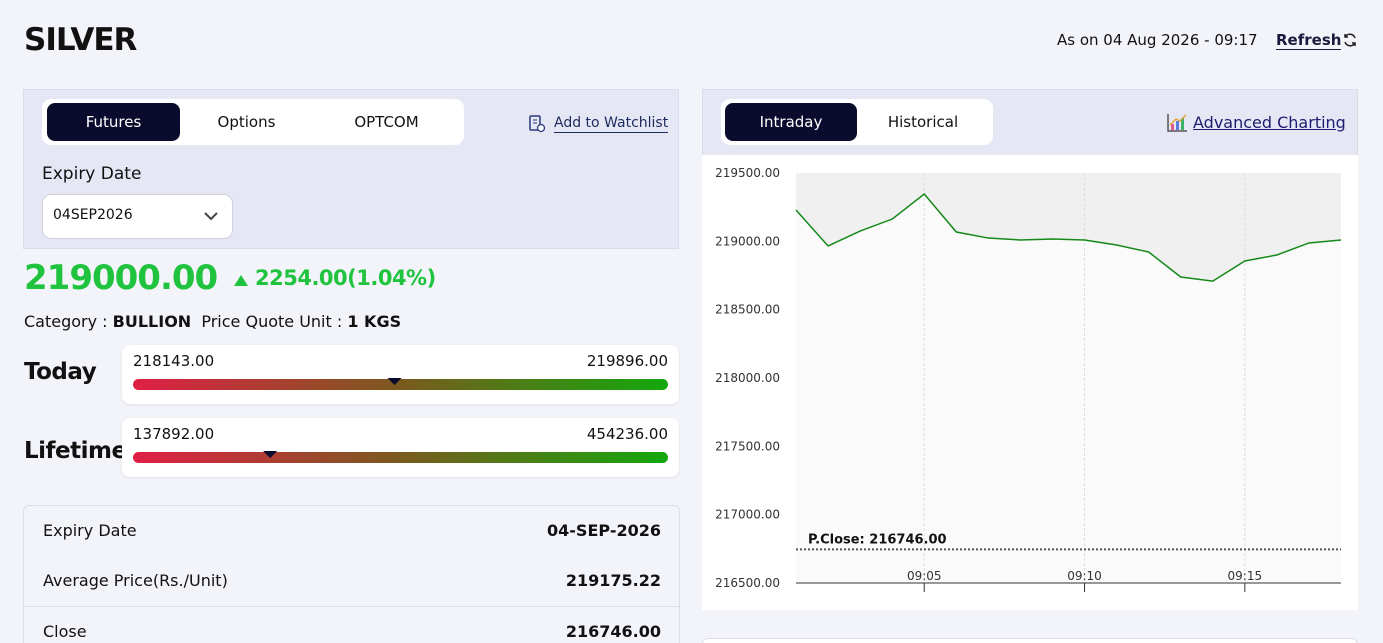 The width and height of the screenshot is (1383, 643). Describe the element at coordinates (93, 215) in the screenshot. I see `expiry-value: 04SEP2026` at that location.